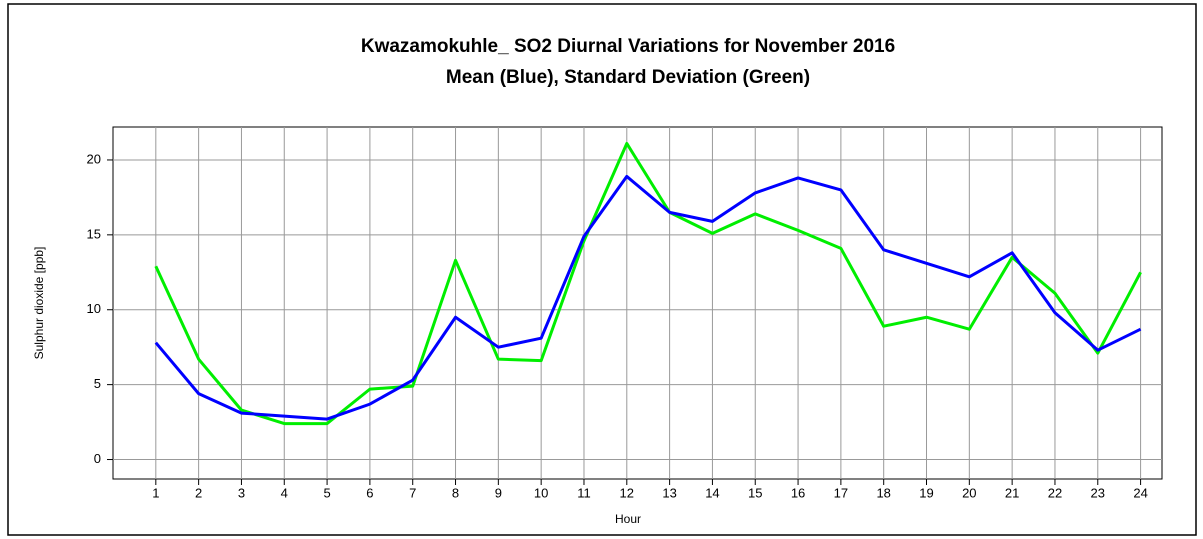 The image size is (1203, 539). What do you see at coordinates (39, 303) in the screenshot?
I see `y-axis-label: Sulphur dioxide [ppb]` at bounding box center [39, 303].